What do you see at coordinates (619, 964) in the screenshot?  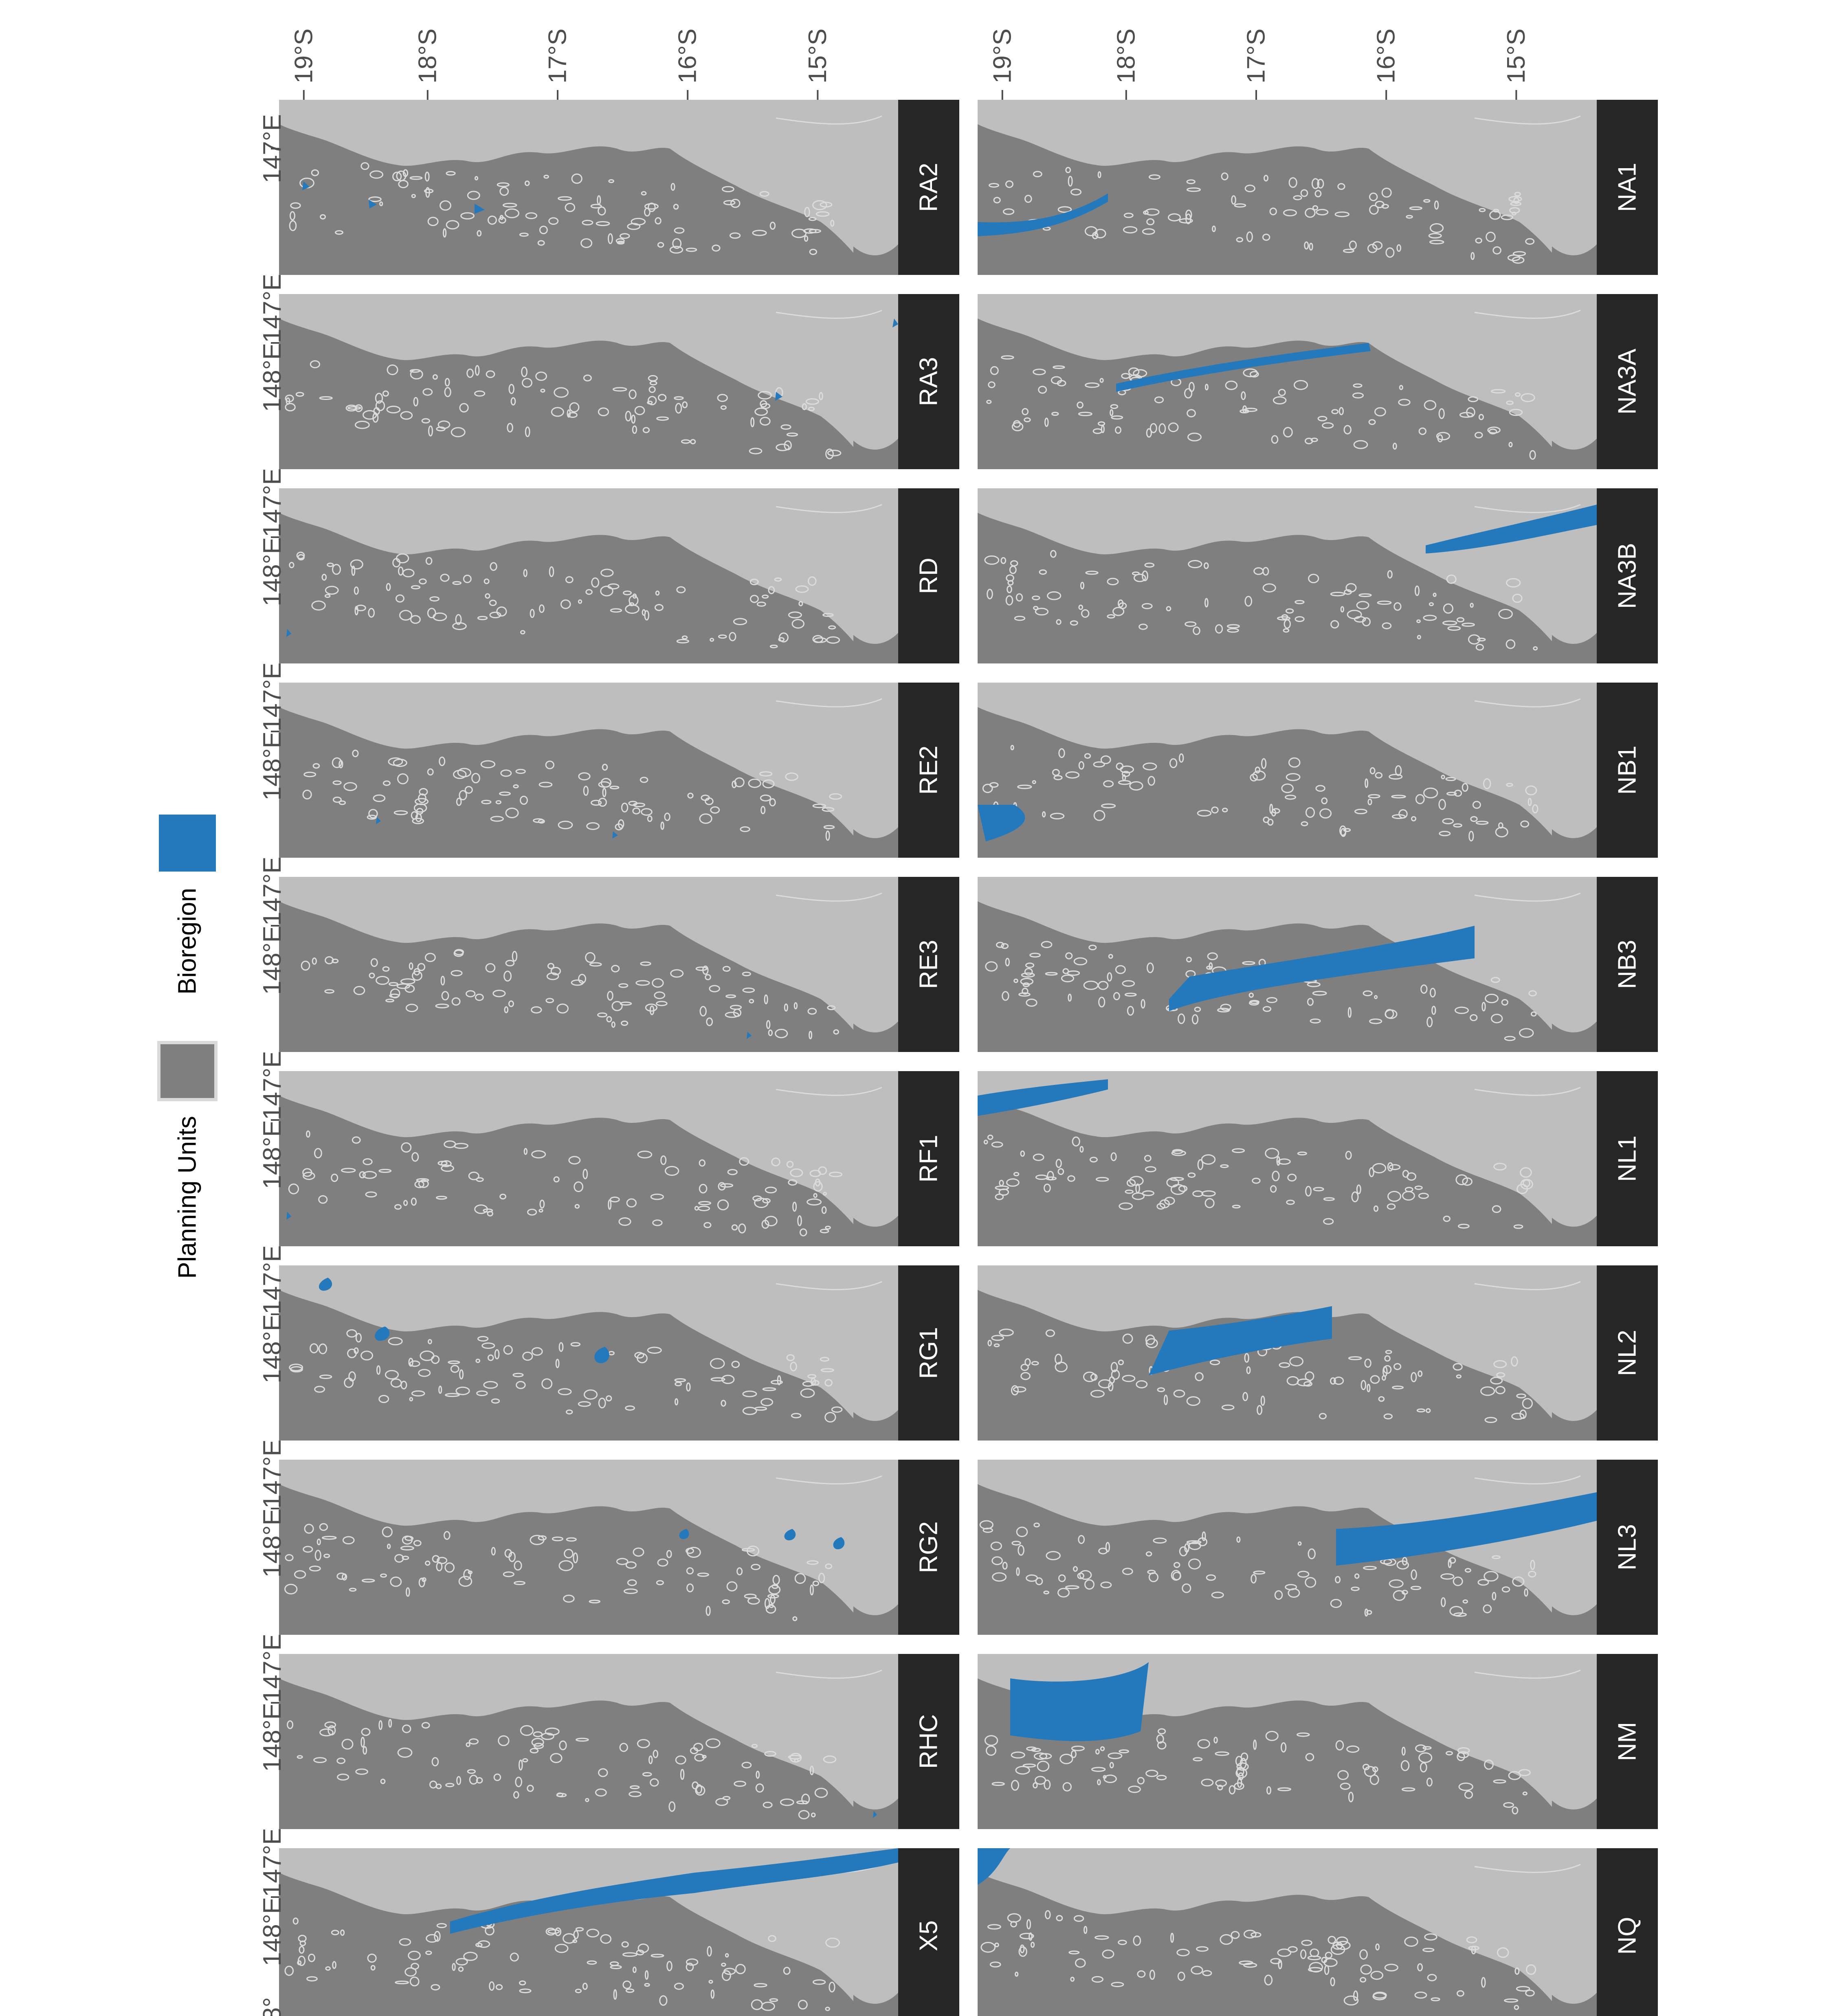 I see `panel-re3: RE3` at bounding box center [619, 964].